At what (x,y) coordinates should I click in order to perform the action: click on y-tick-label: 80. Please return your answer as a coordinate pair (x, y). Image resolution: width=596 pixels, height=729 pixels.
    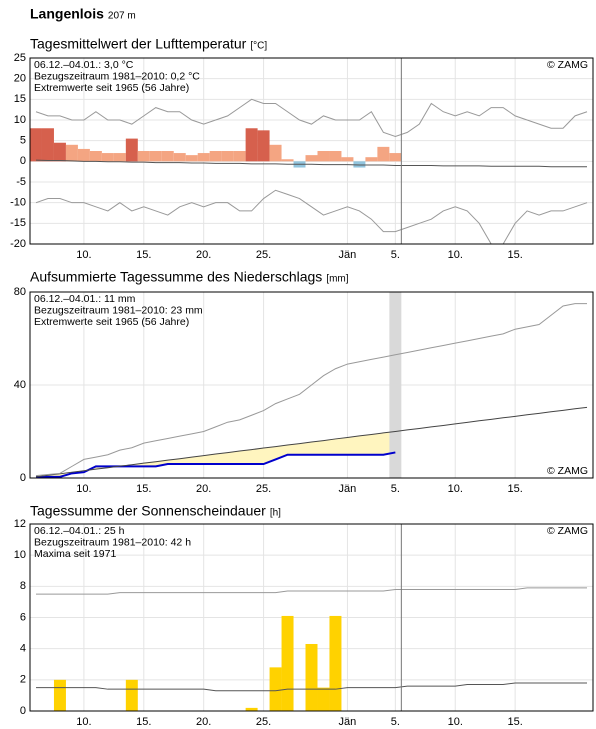
    Looking at the image, I should click on (20, 292).